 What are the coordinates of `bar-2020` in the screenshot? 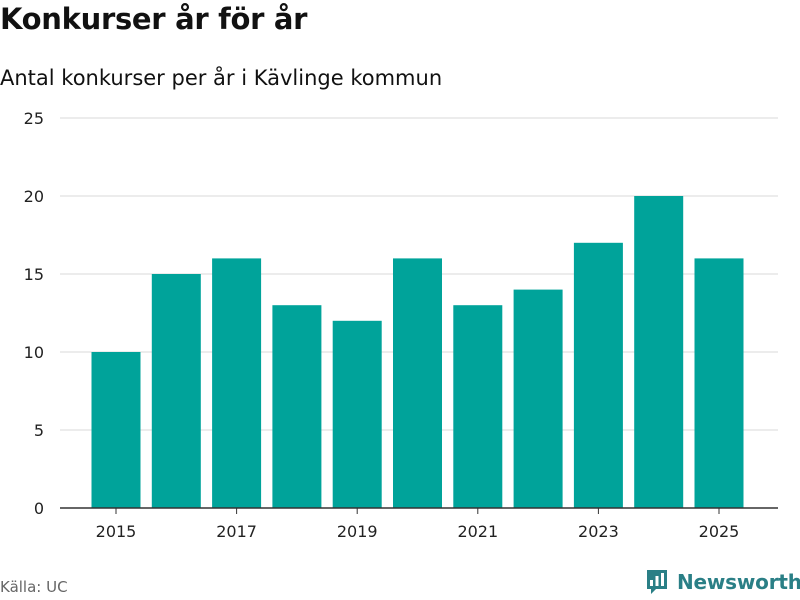 It's located at (417, 383).